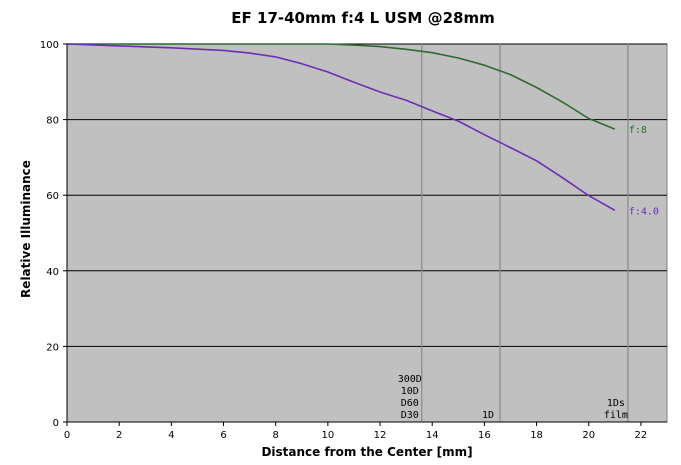 The width and height of the screenshot is (681, 465). What do you see at coordinates (641, 435) in the screenshot?
I see `x-tick-label: 22` at bounding box center [641, 435].